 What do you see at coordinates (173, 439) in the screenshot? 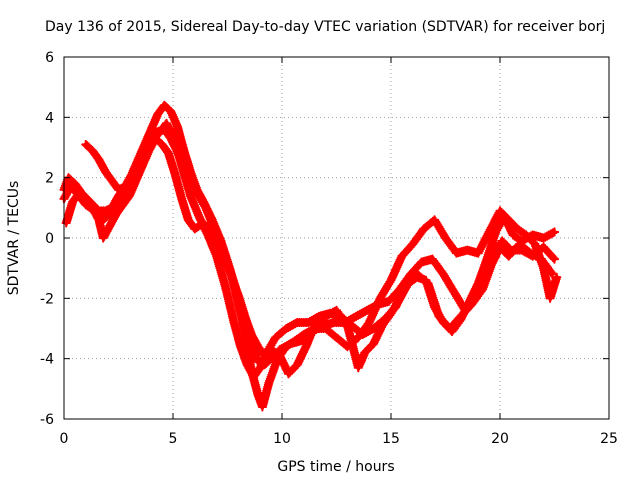
I see `x-tick-label: 5` at bounding box center [173, 439].